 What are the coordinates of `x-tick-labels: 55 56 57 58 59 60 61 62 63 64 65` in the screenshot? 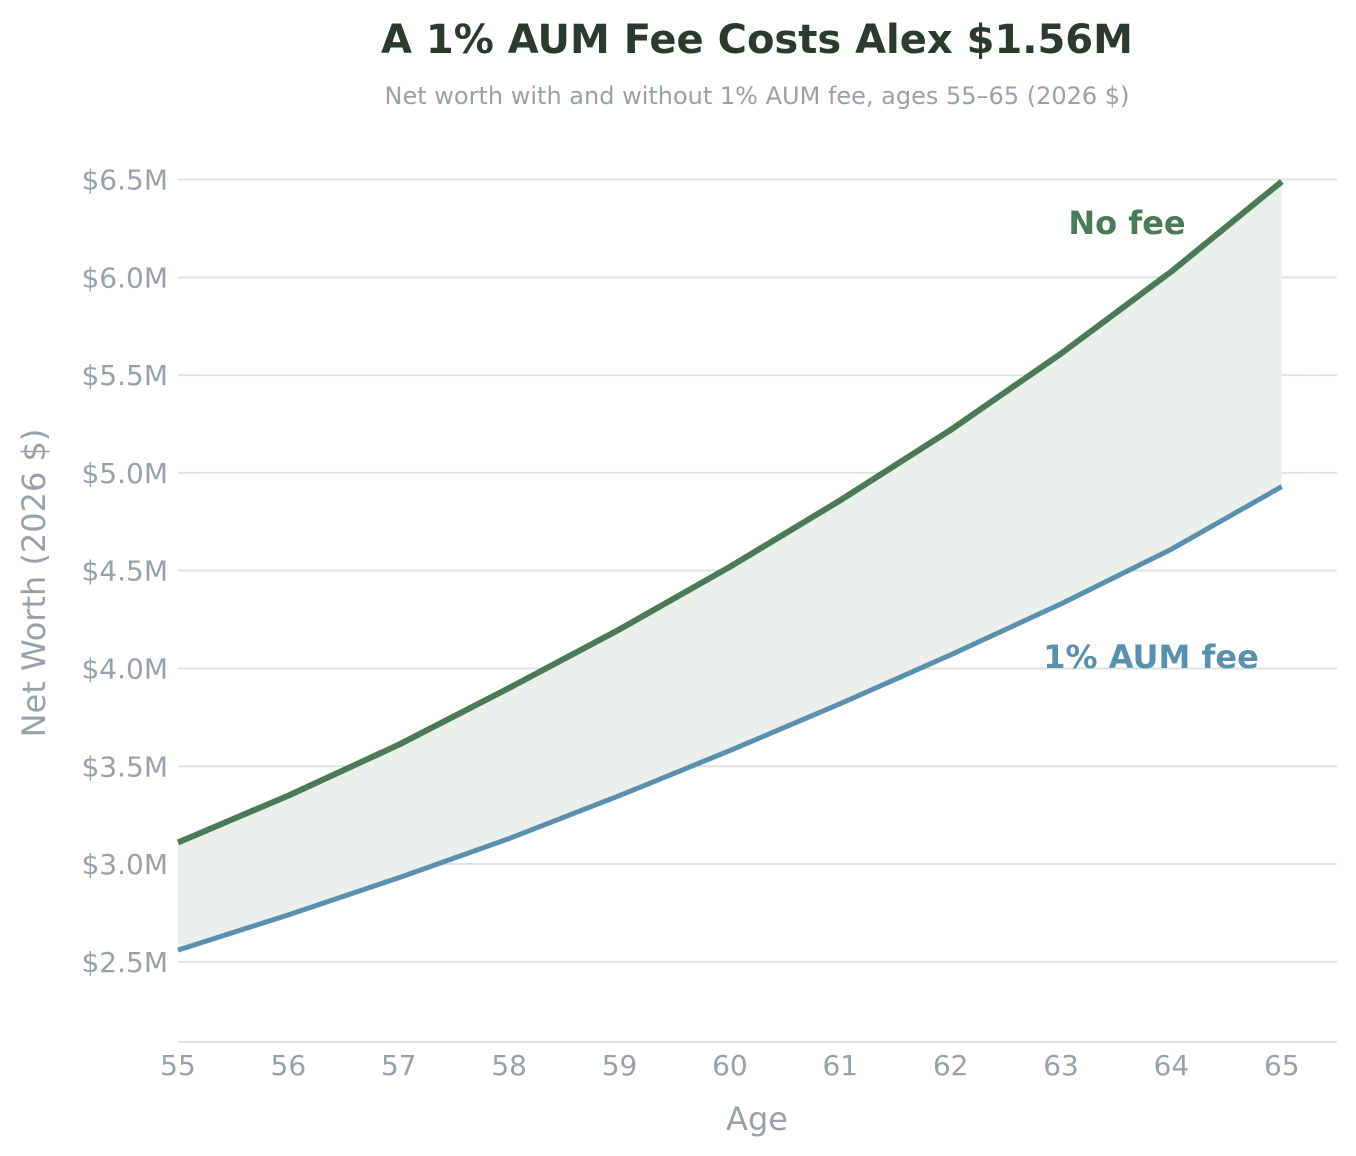 It's located at (729, 1065).